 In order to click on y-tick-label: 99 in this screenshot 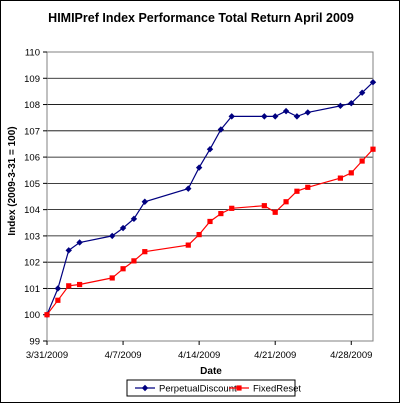, I will do `click(34, 342)`.